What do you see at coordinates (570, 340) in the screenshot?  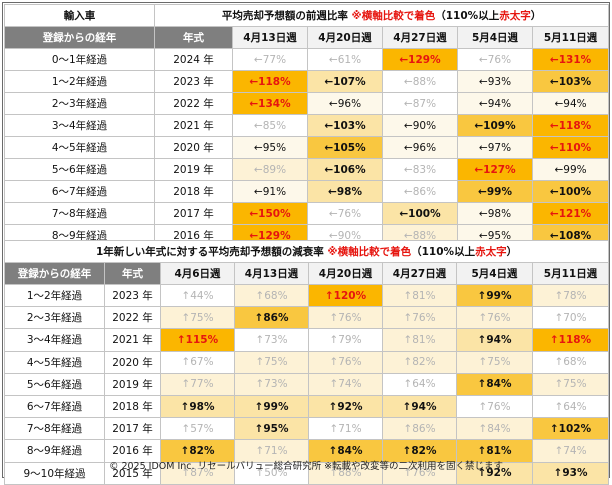 I see `ratio-cell: ↑118%` at bounding box center [570, 340].